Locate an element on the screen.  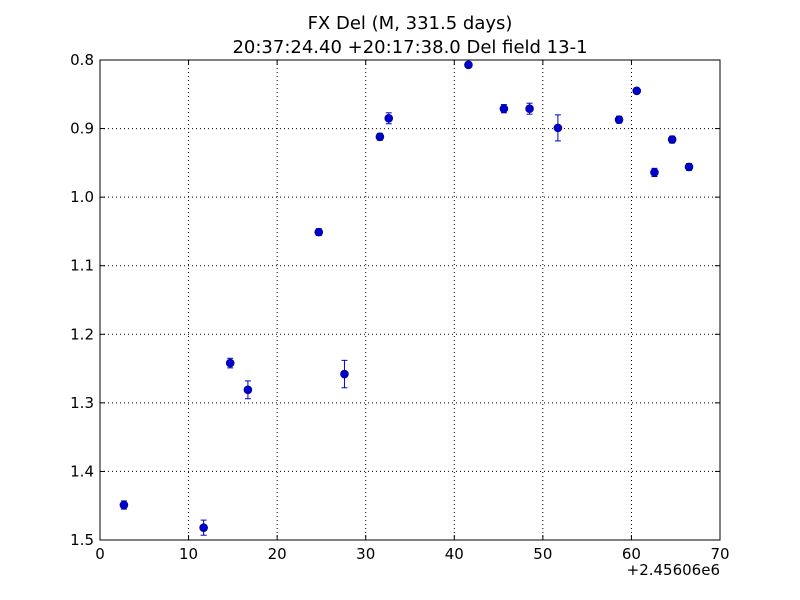
chart-subtitle: 20:37:24.40 +20:17:38.0 Del field 13-1 is located at coordinates (409, 47).